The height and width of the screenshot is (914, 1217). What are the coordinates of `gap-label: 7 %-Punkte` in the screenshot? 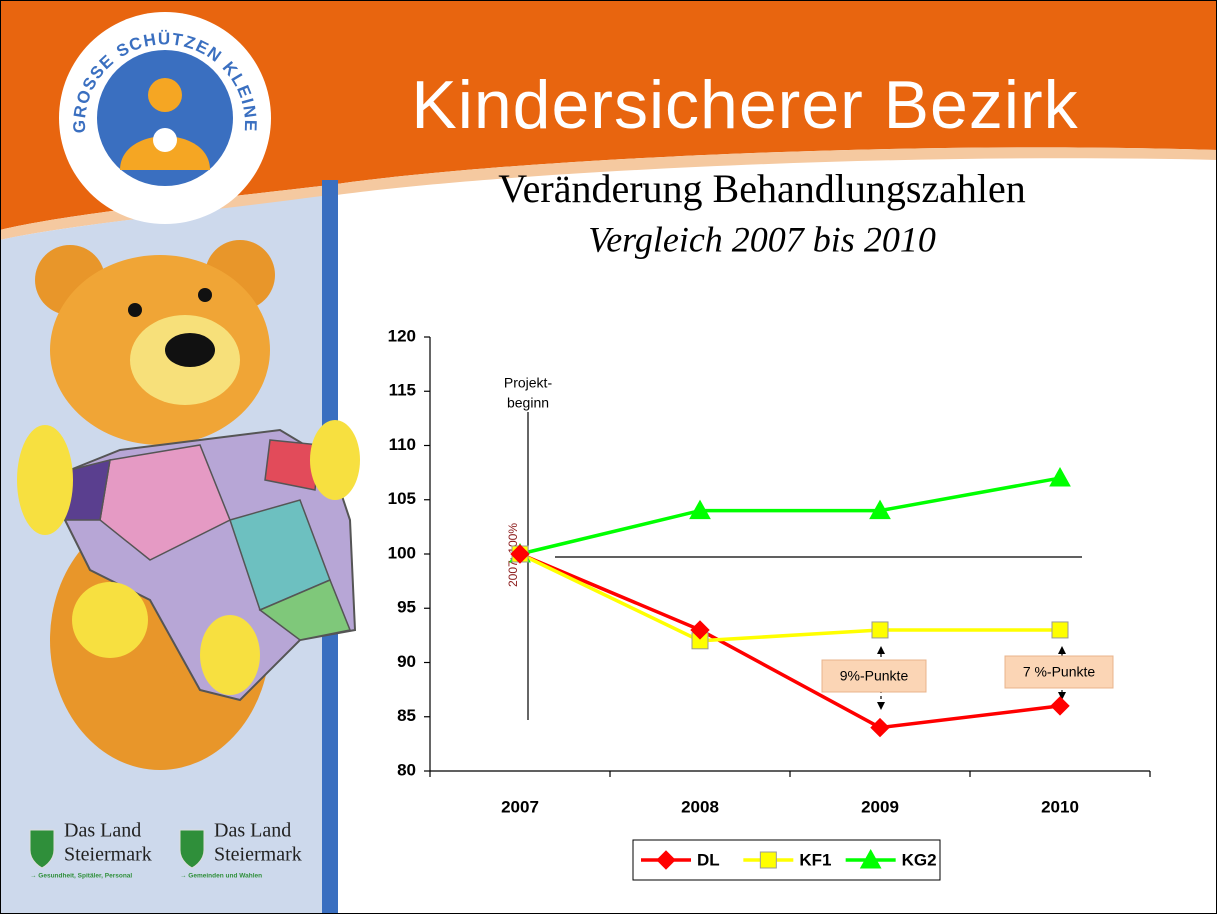 It's located at (1059, 672).